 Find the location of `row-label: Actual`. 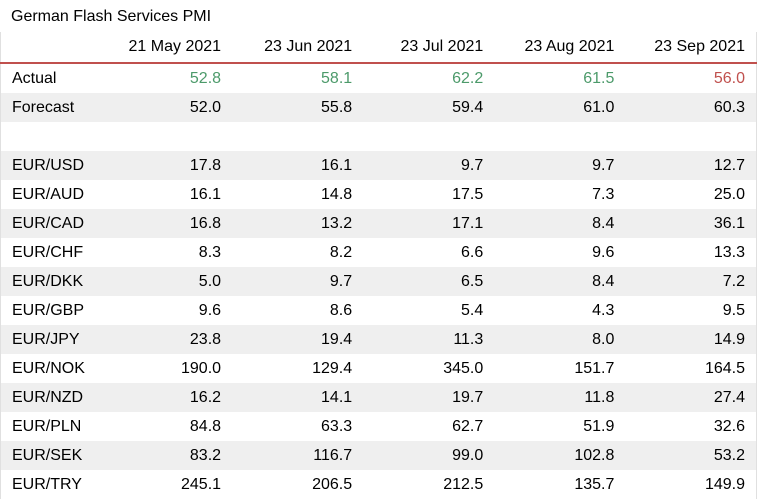

row-label: Actual is located at coordinates (34, 78).